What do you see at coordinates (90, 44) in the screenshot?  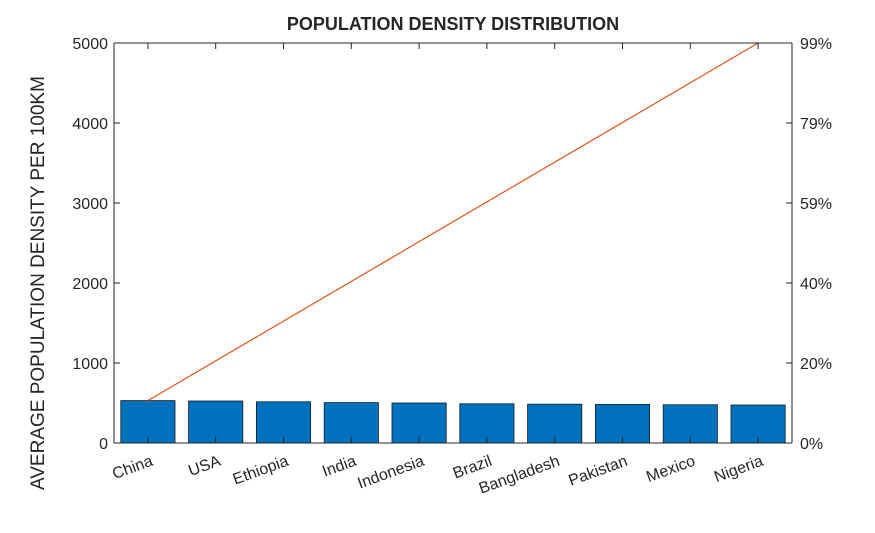 I see `y-tick-label: 5000` at bounding box center [90, 44].